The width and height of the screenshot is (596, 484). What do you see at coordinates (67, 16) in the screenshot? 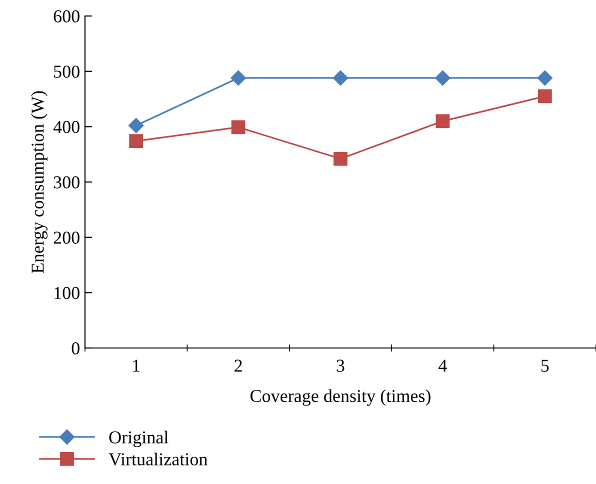
I see `y-tick-label: 600` at bounding box center [67, 16].